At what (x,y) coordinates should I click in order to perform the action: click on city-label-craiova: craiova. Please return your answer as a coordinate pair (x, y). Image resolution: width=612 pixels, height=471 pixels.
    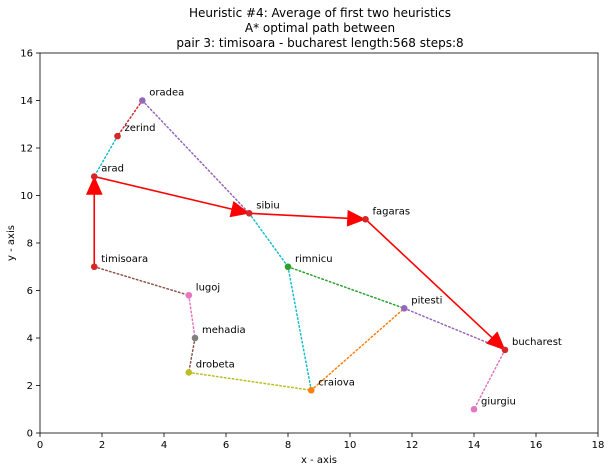
    Looking at the image, I should click on (336, 382).